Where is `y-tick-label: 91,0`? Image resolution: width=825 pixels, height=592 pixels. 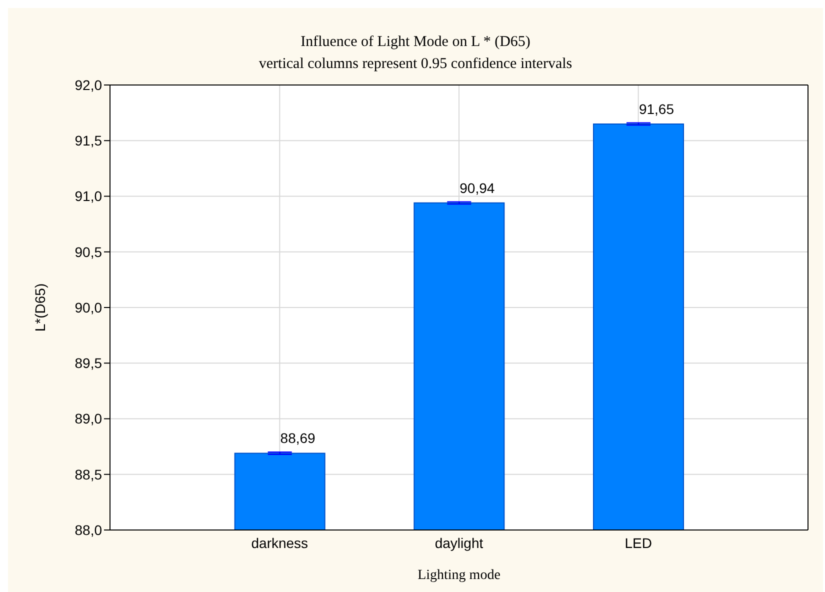
y-tick-label: 91,0 is located at coordinates (88, 196).